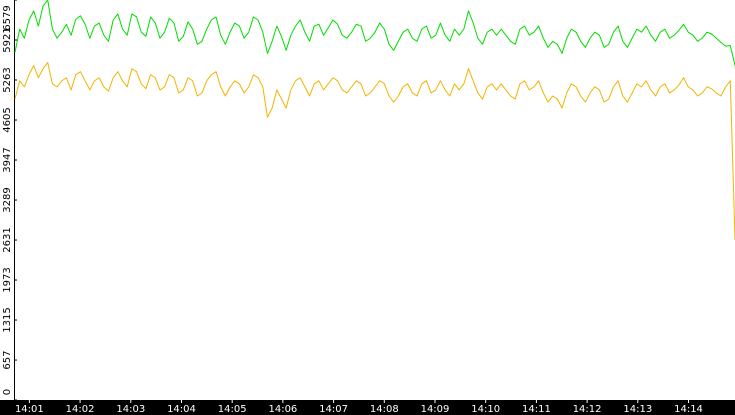 The height and width of the screenshot is (415, 735). I want to click on x-tick-label: 14:01, so click(29, 409).